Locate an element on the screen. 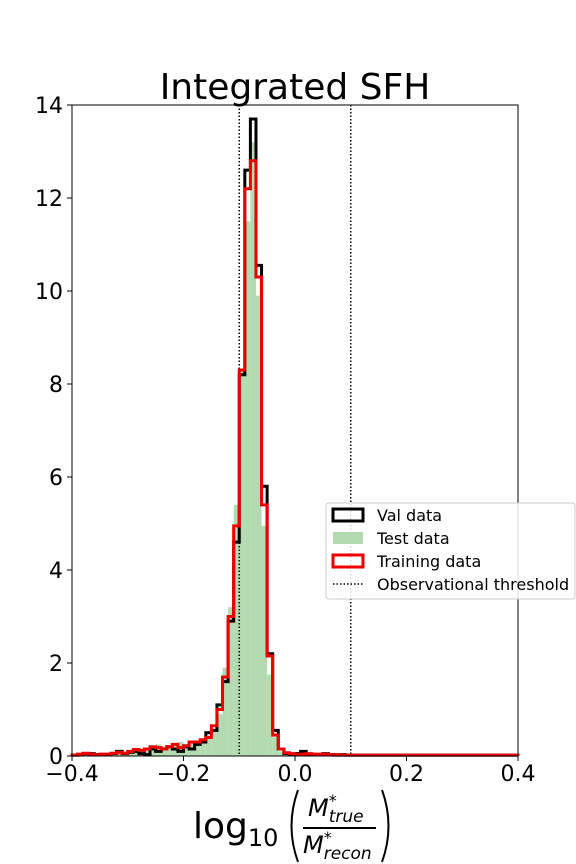  y-tick-label: 6 is located at coordinates (56, 478).